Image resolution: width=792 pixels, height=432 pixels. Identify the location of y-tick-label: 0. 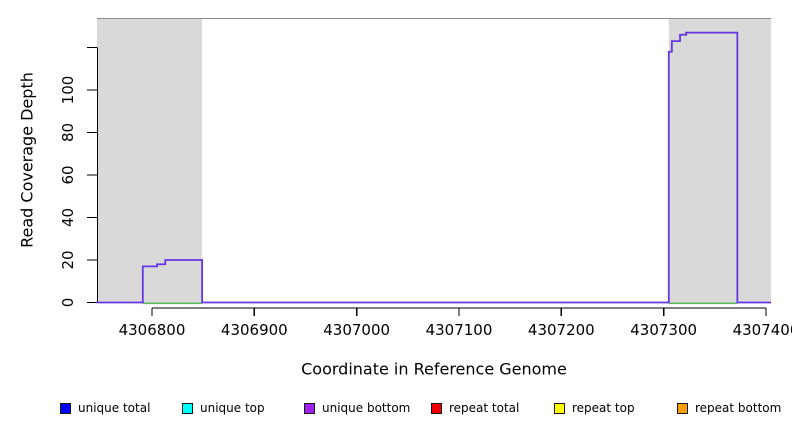
(68, 303).